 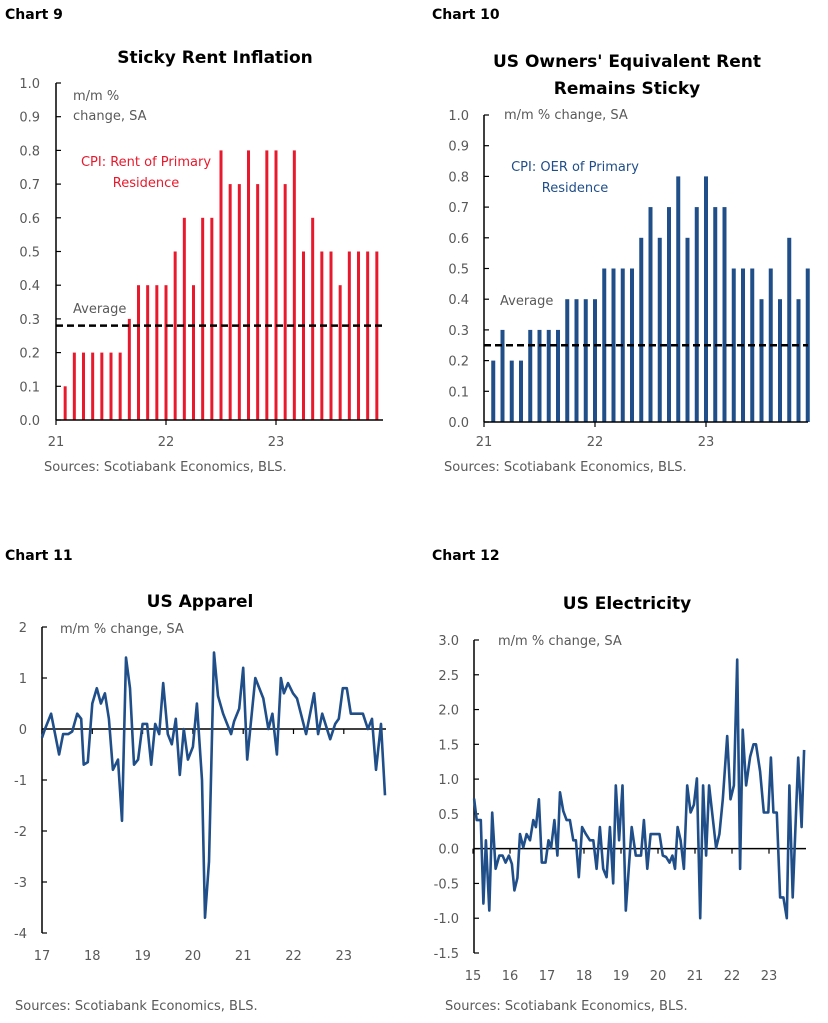 I want to click on y-tick-label: -2, so click(x=20, y=832).